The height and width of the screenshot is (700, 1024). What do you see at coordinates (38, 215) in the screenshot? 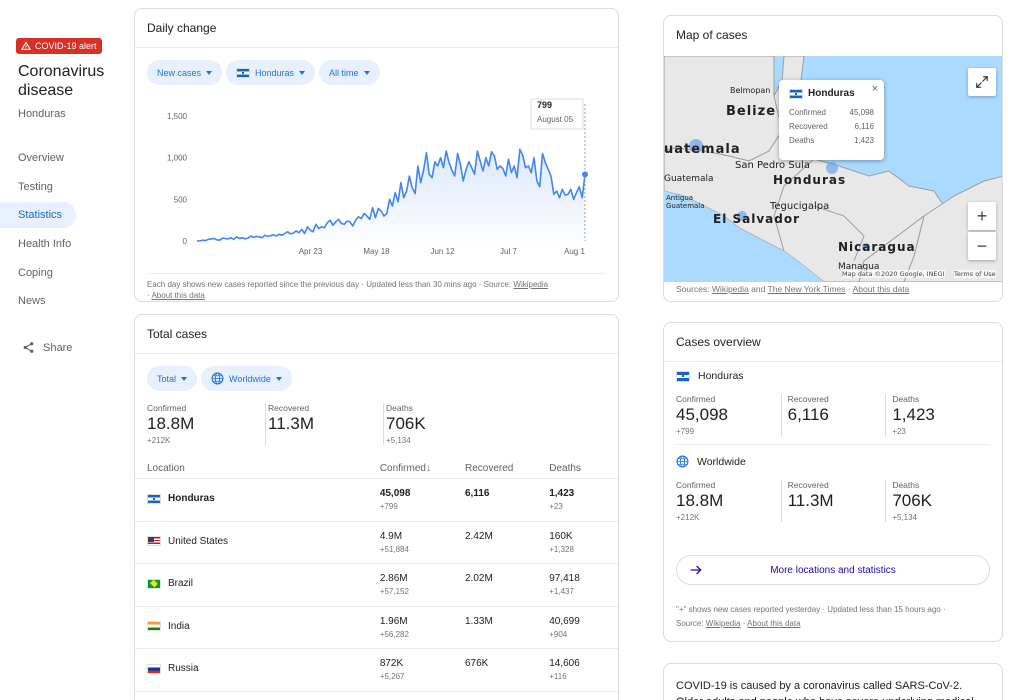
I see `nav-item-statistics: Statistics` at bounding box center [38, 215].